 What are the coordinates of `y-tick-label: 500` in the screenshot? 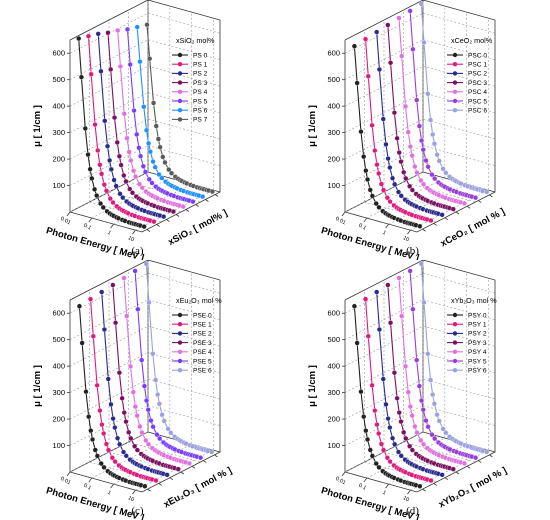 It's located at (58, 339).